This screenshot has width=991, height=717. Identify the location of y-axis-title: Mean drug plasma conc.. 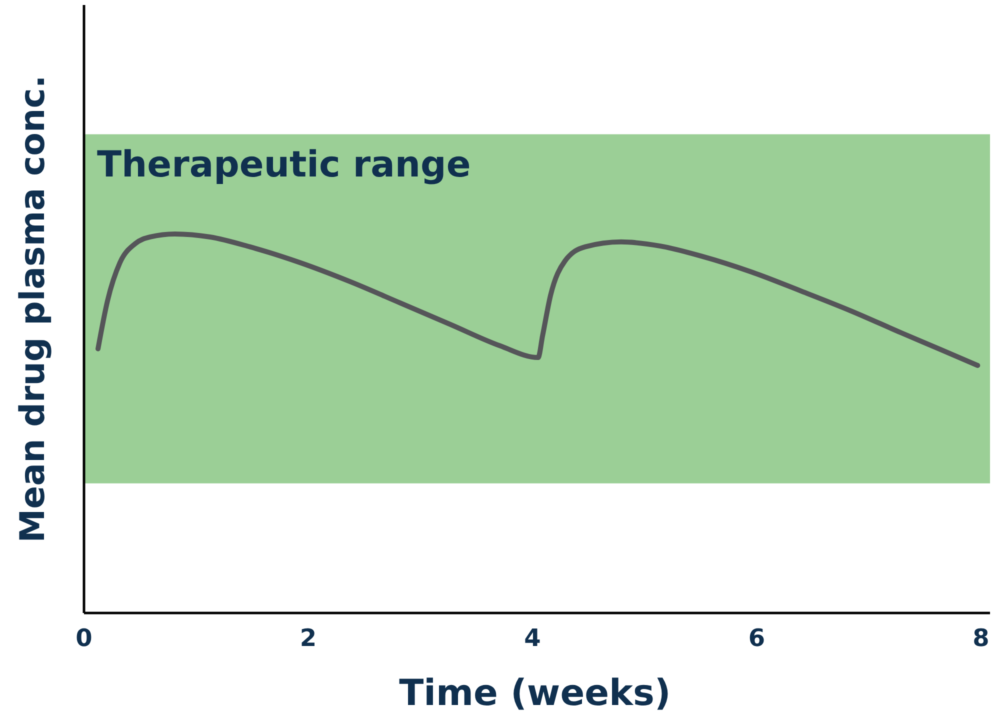
(33, 309).